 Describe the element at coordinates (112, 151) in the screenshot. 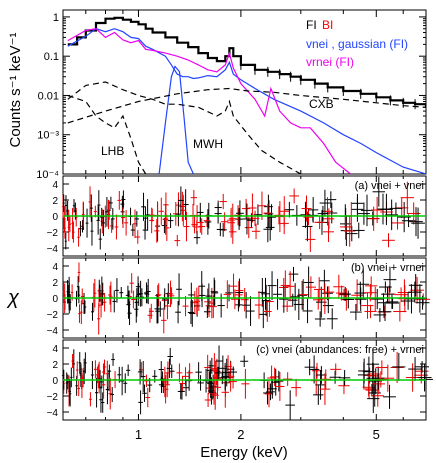

I see `annotation-lhb: LHB` at that location.